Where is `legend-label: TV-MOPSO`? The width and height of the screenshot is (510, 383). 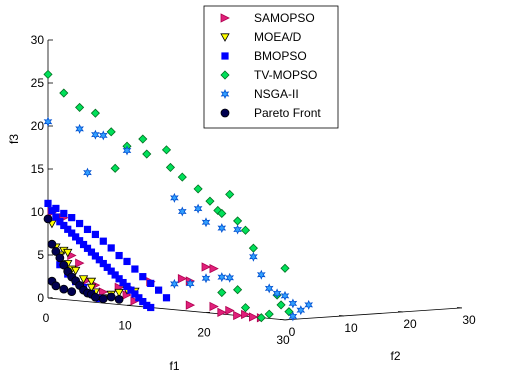 legend-label: TV-MOPSO is located at coordinates (285, 75).